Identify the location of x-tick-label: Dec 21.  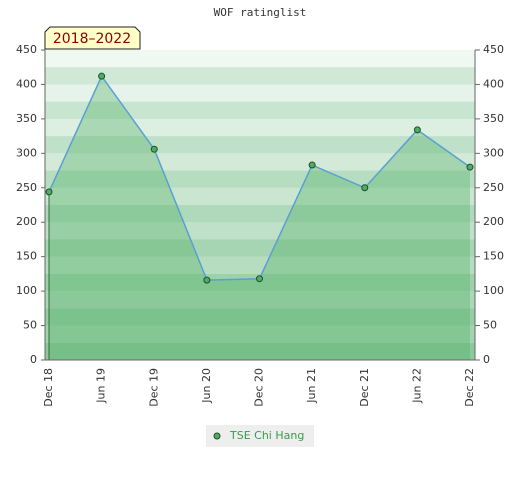
(364, 387).